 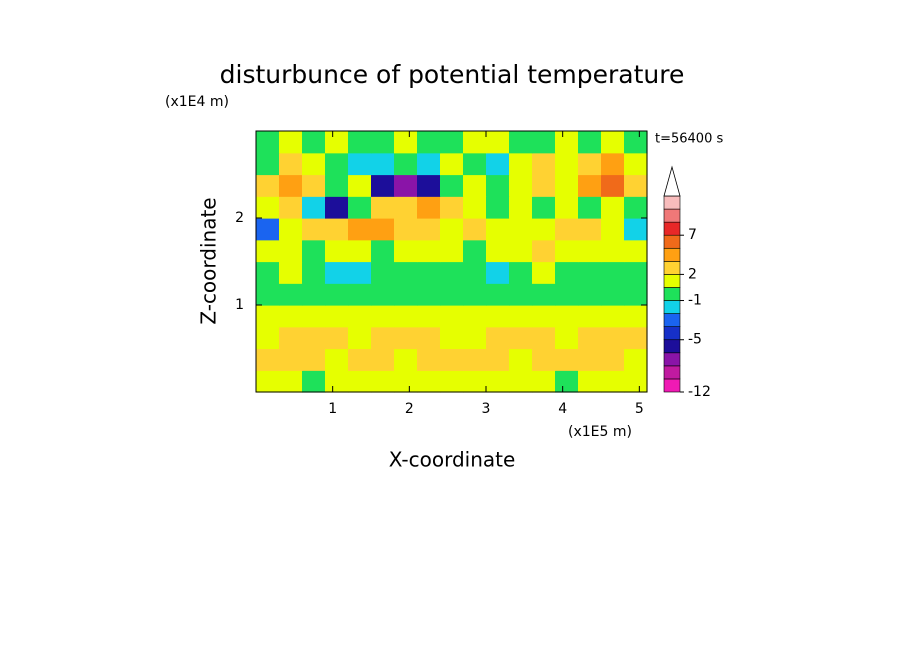 What do you see at coordinates (562, 409) in the screenshot?
I see `x-tick-label: 4` at bounding box center [562, 409].